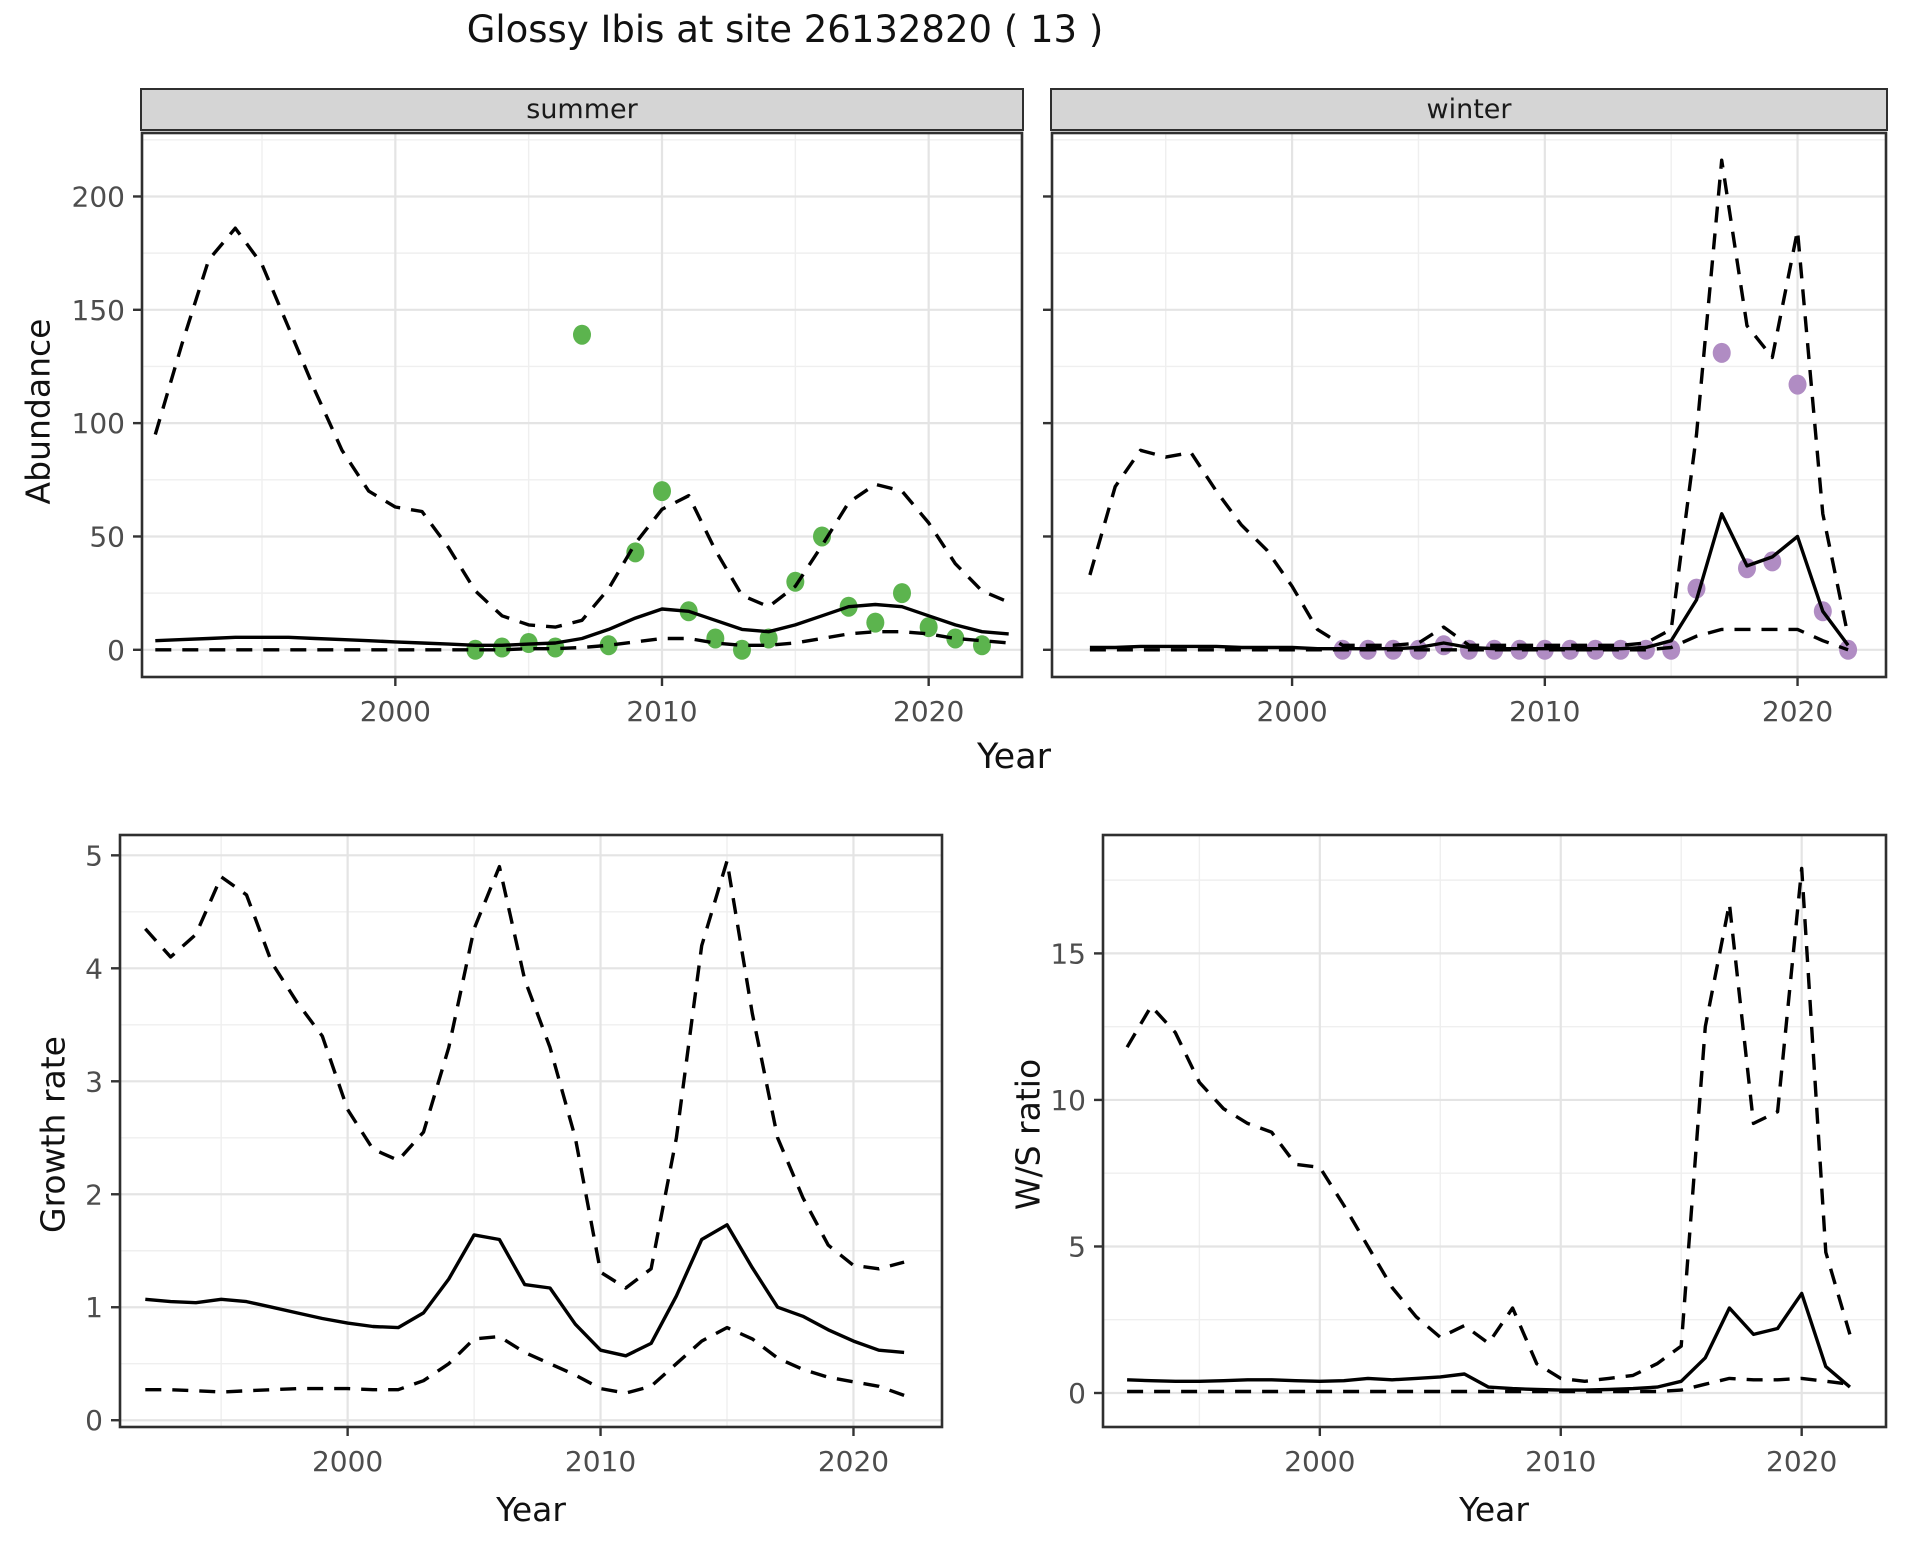 This screenshot has width=1920, height=1560. Describe the element at coordinates (94, 1194) in the screenshot. I see `y-tick-label: 2` at that location.